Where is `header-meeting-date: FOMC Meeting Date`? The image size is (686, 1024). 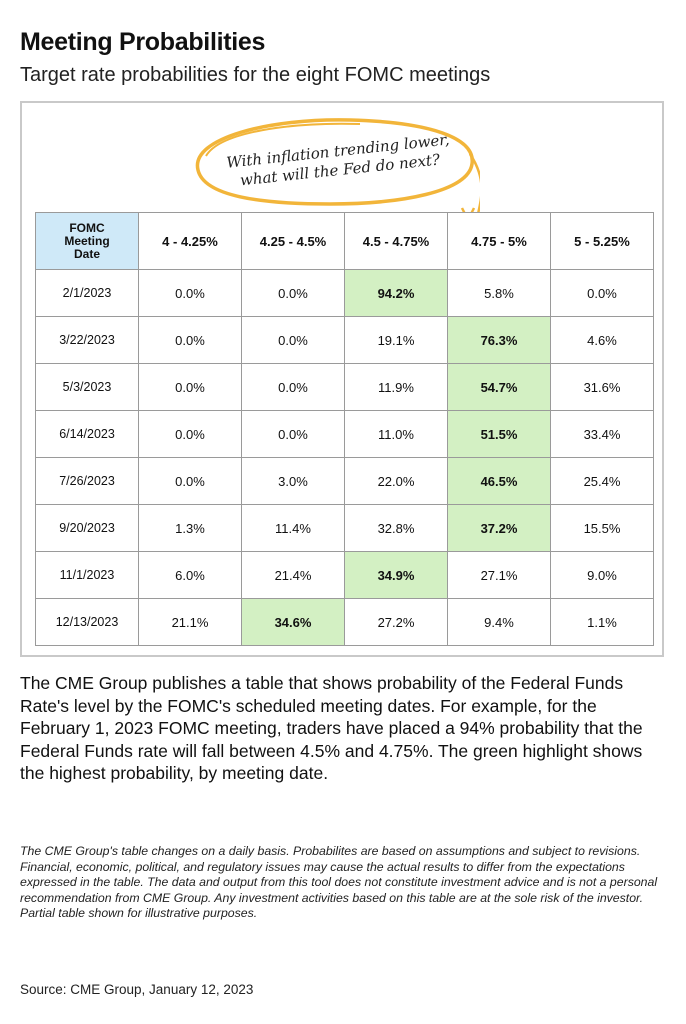
header-meeting-date: FOMC Meeting Date is located at coordinates (87, 241).